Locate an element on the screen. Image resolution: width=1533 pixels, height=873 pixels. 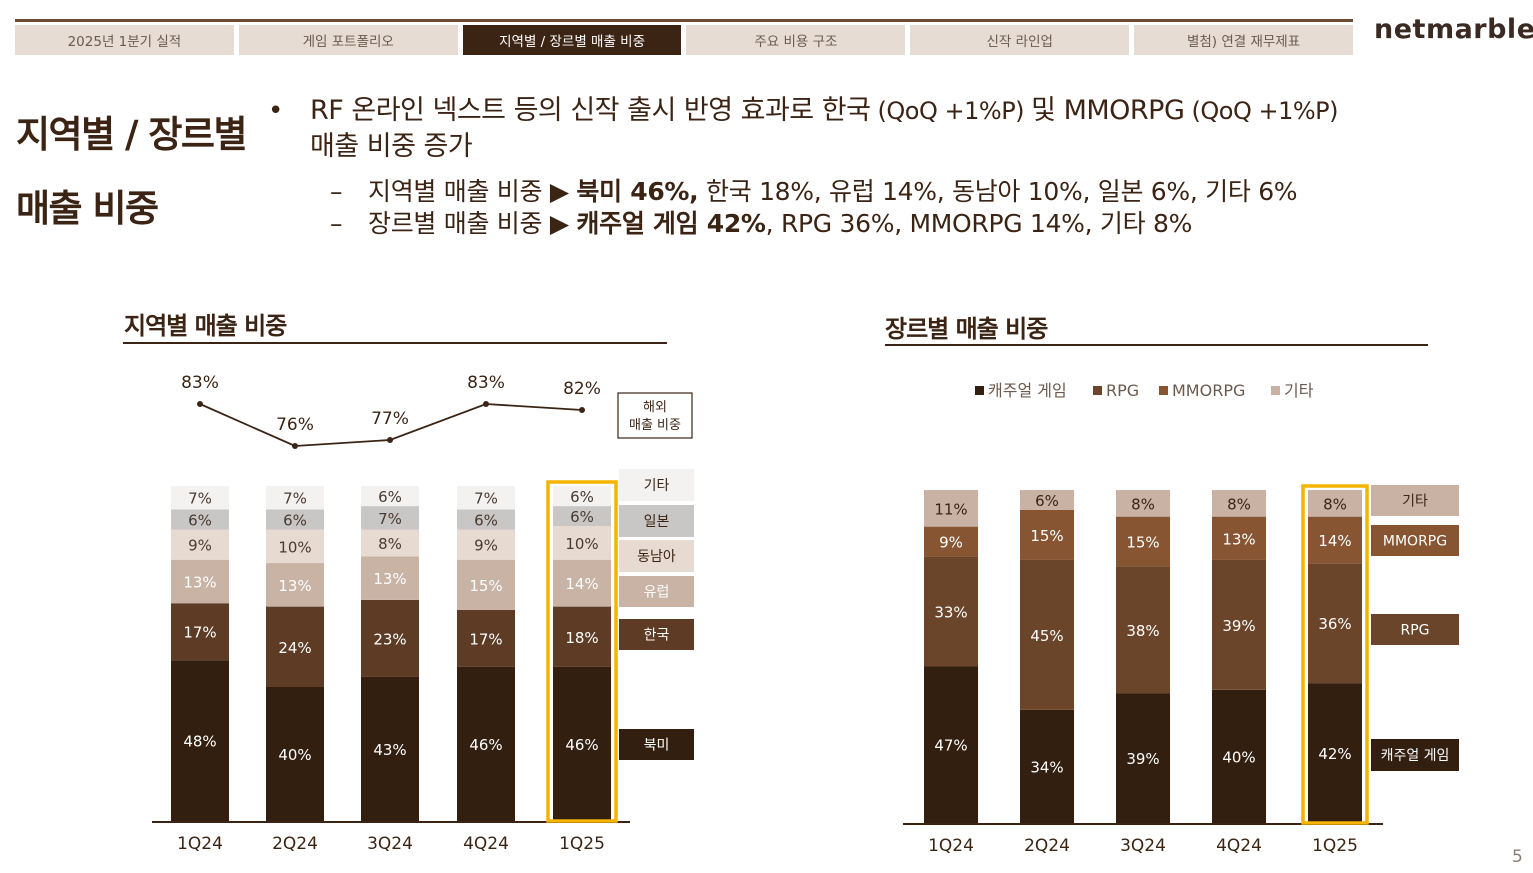
region-data-label: 15% is located at coordinates (485, 586).